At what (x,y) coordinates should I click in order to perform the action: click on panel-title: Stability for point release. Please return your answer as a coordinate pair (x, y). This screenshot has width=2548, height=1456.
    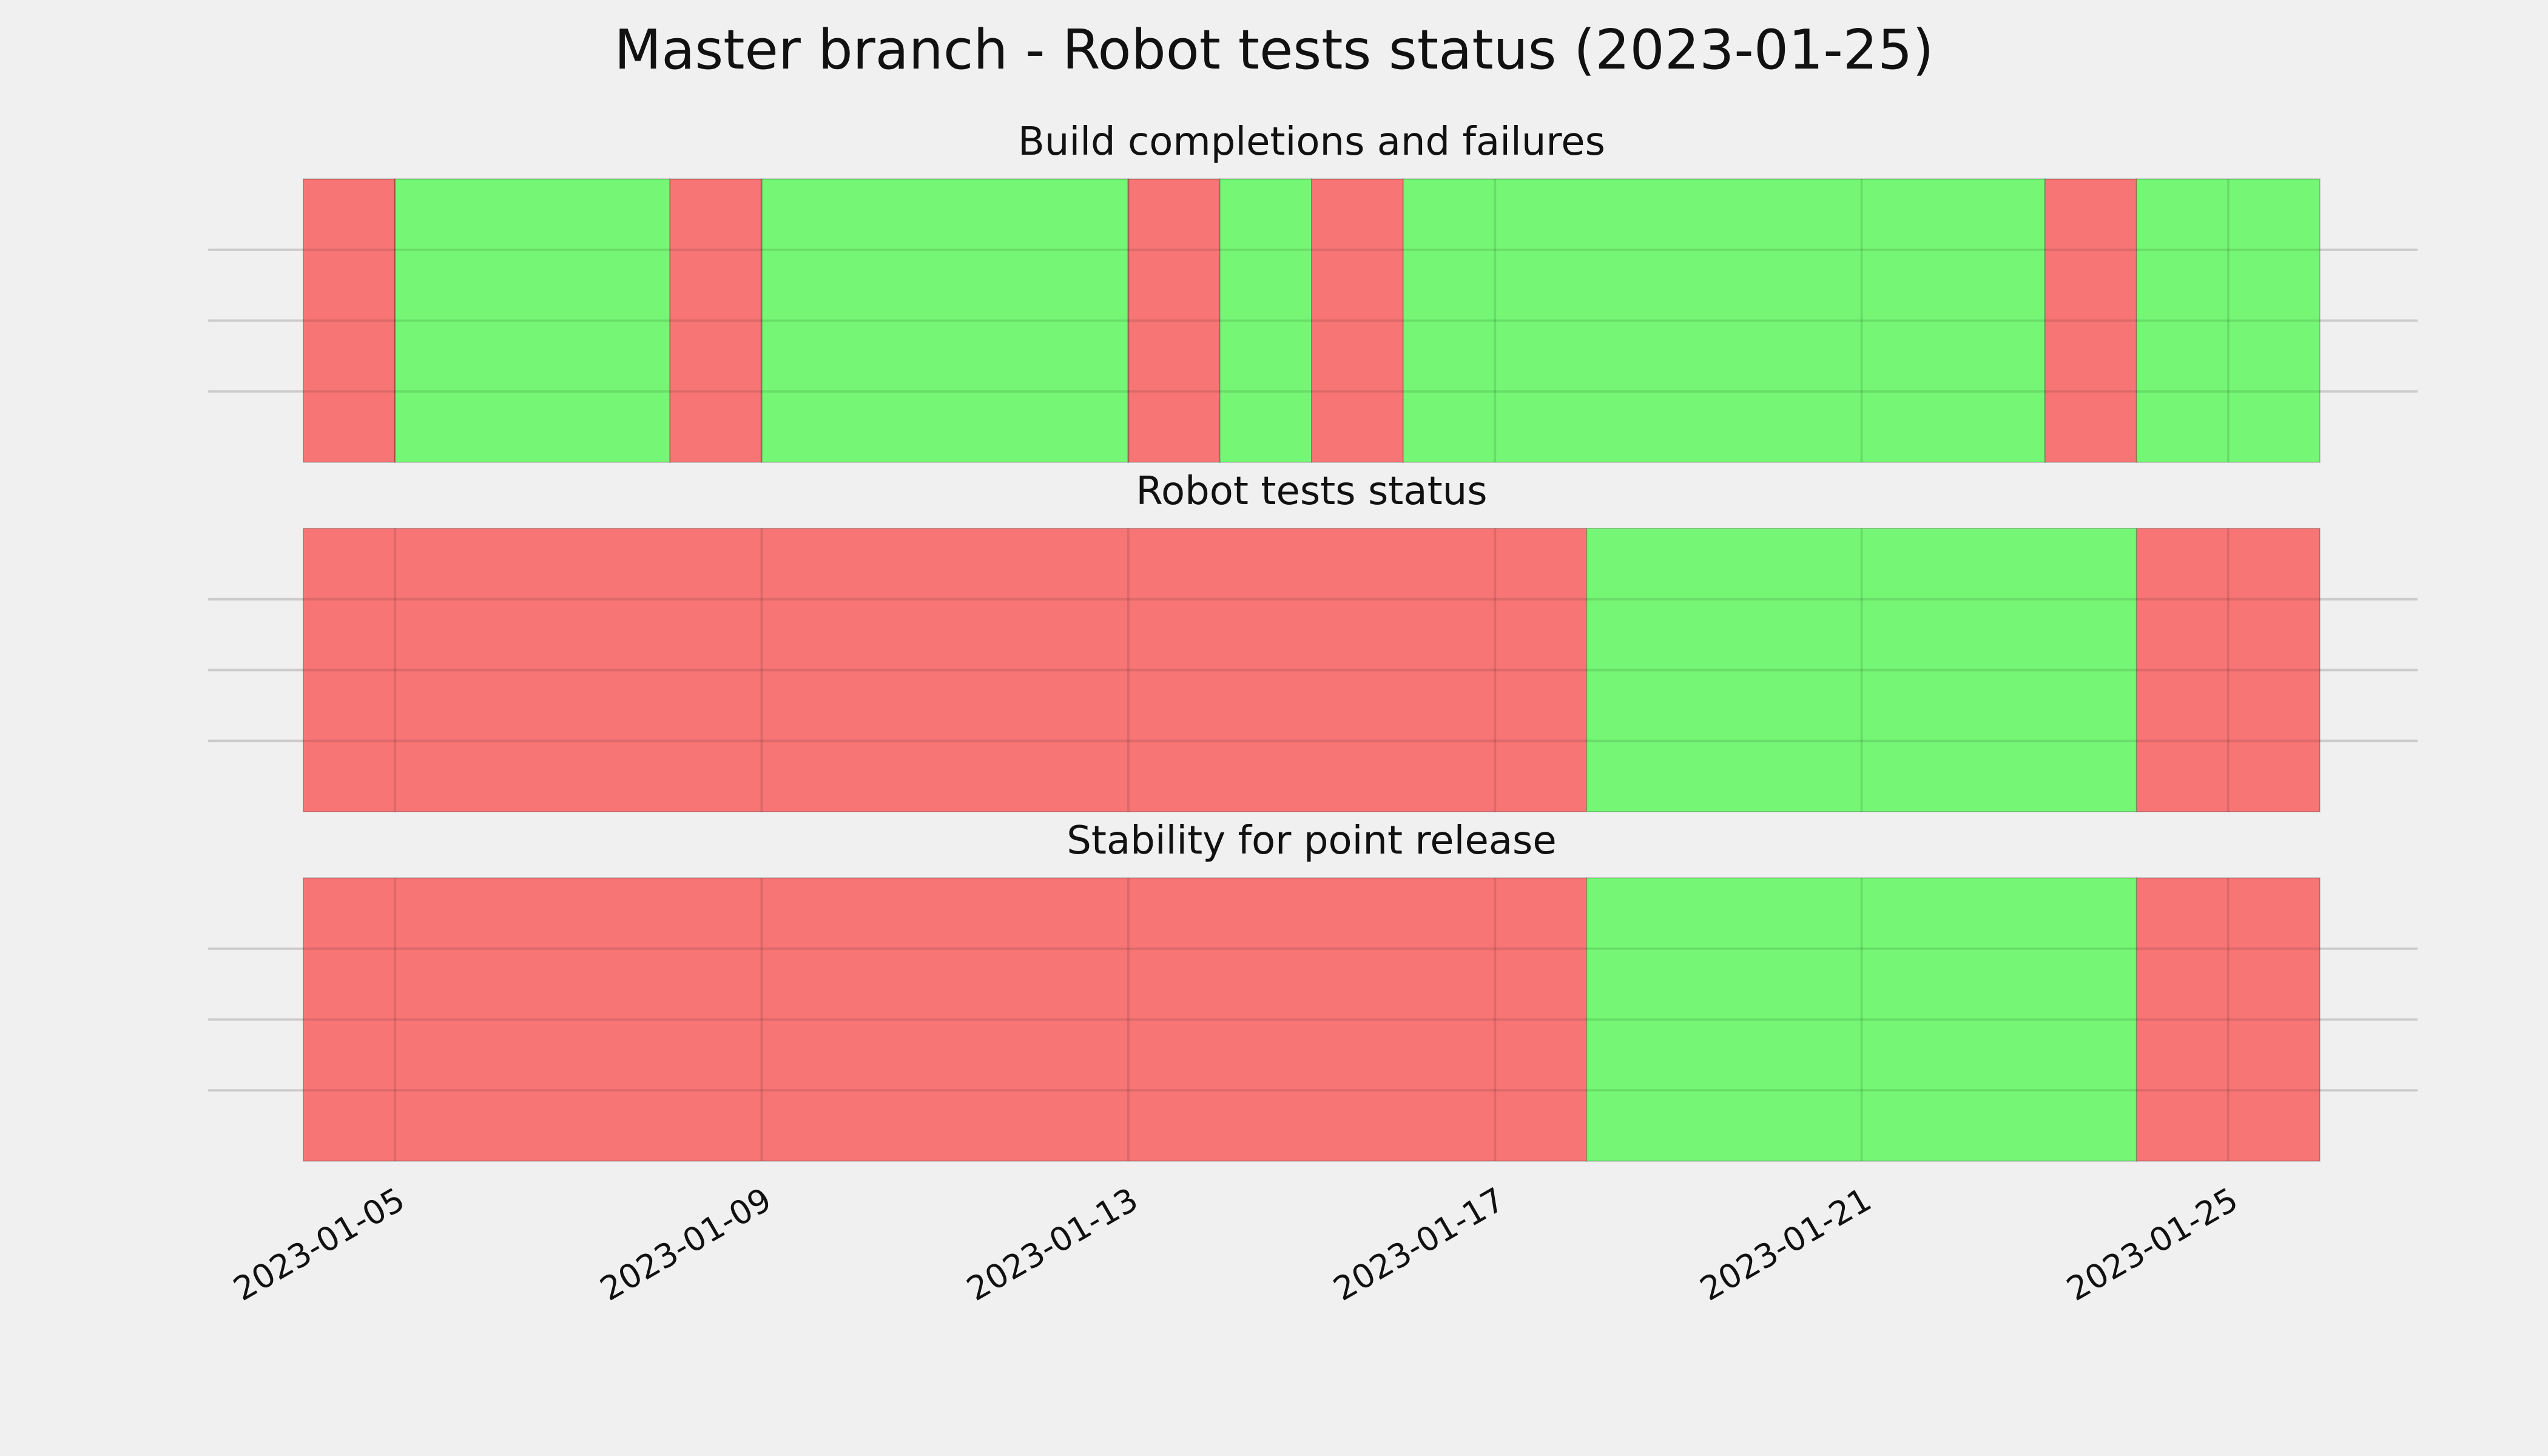
    Looking at the image, I should click on (1312, 840).